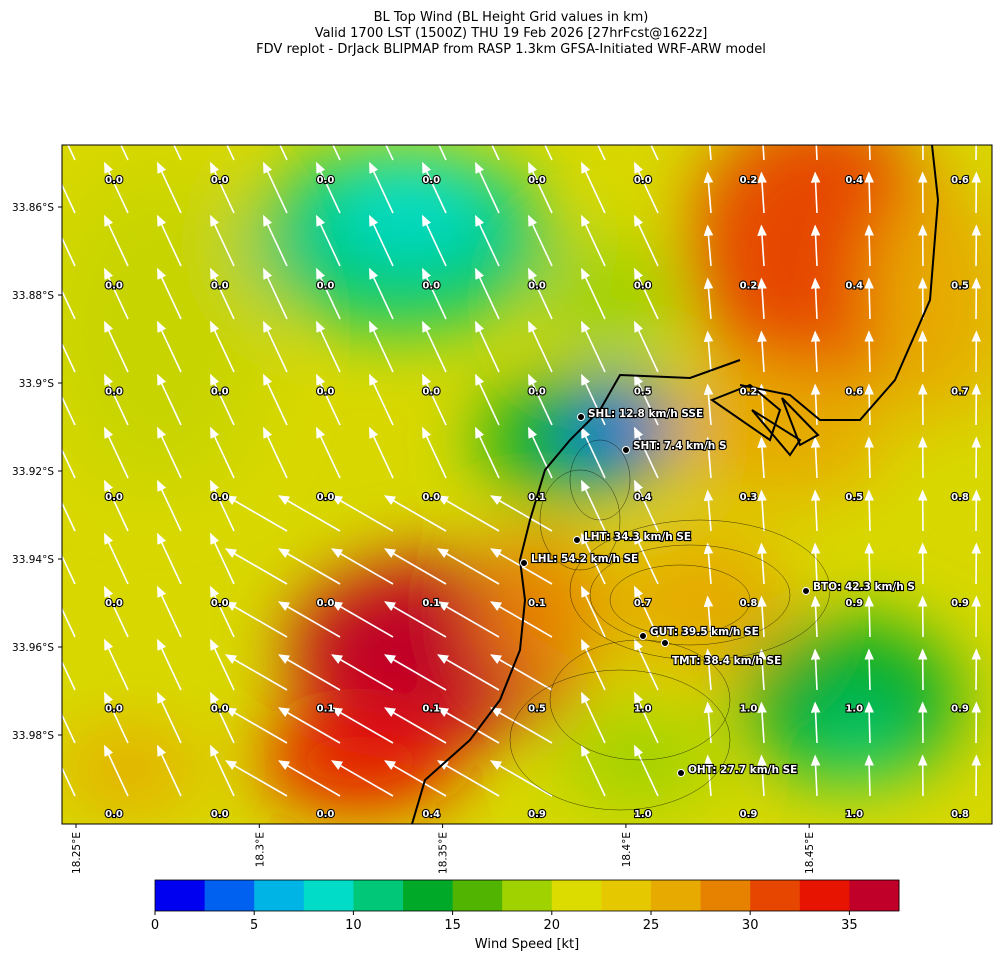 The image size is (1001, 962). Describe the element at coordinates (749, 497) in the screenshot. I see `height-label: 0.3` at that location.